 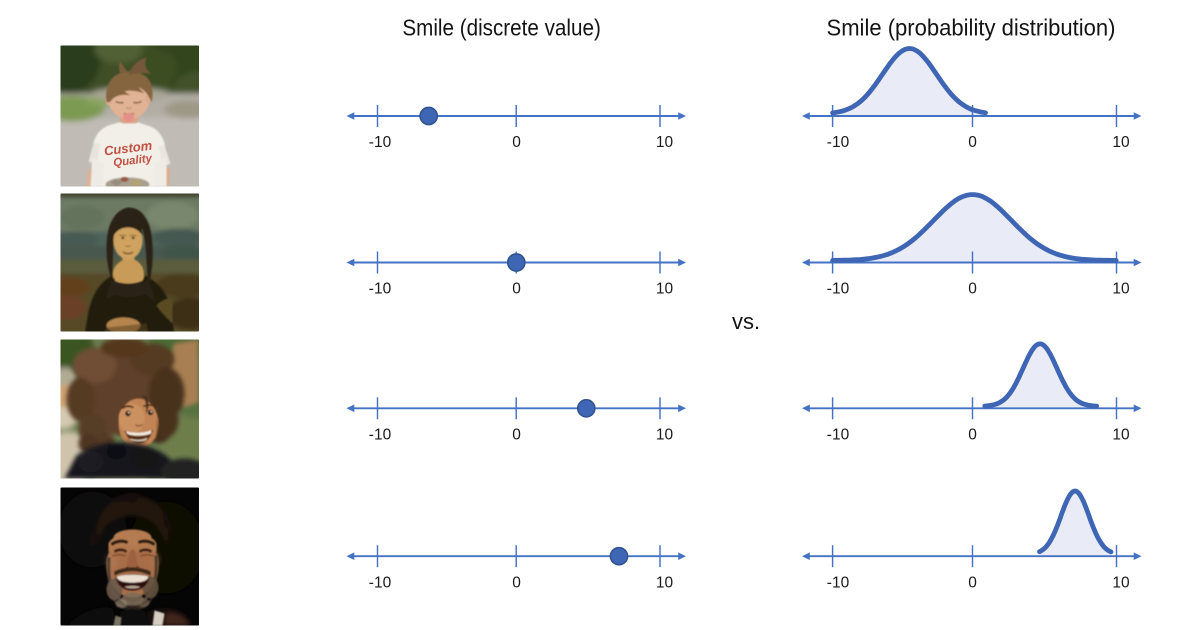 What do you see at coordinates (133, 161) in the screenshot?
I see `svg-text: Quality` at bounding box center [133, 161].